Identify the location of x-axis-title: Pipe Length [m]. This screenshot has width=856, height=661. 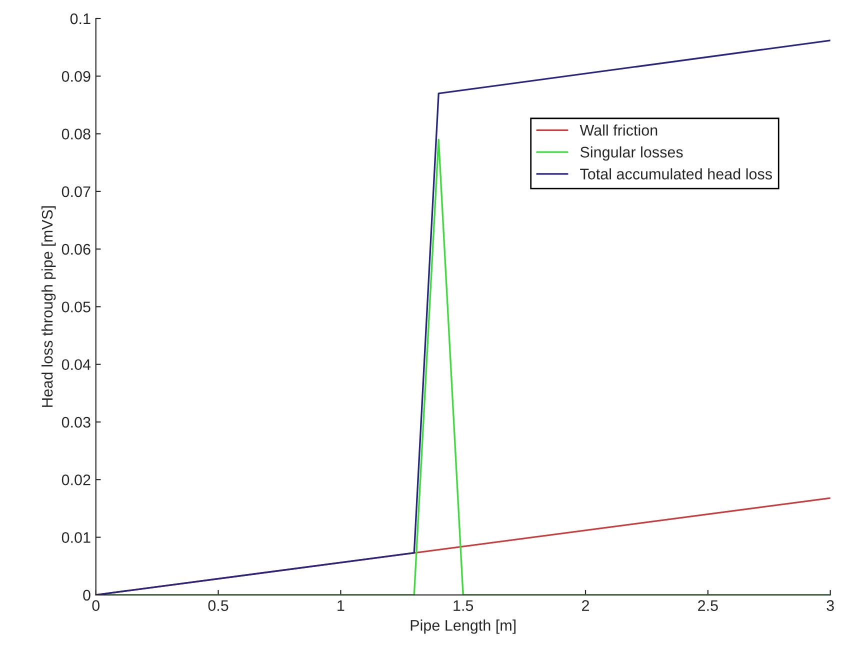
(463, 627).